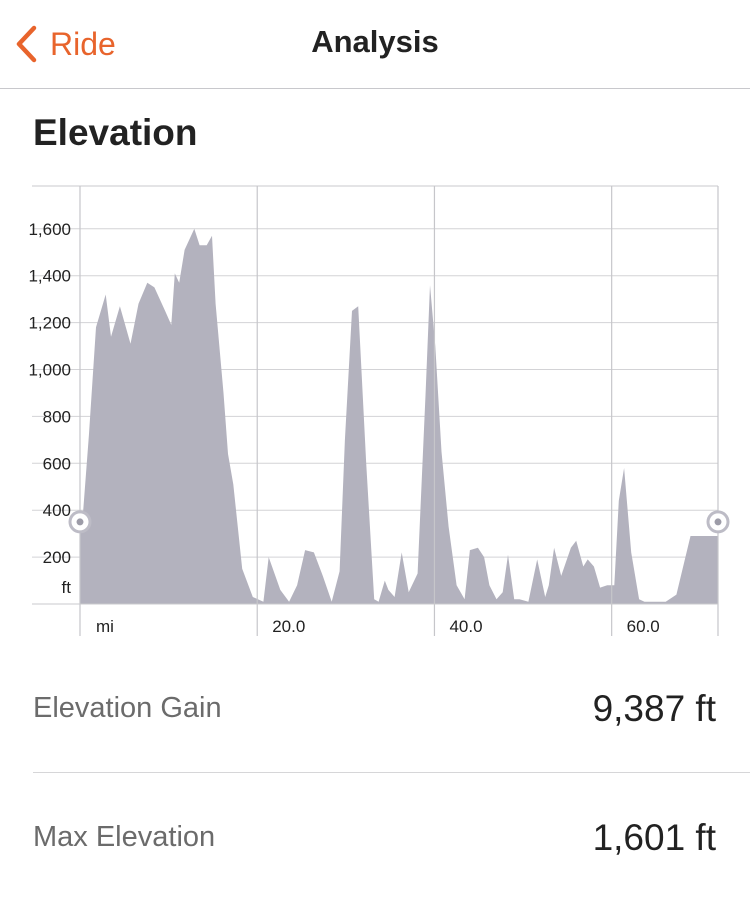 The height and width of the screenshot is (906, 750). What do you see at coordinates (26, 44) in the screenshot?
I see `chevron-left-icon` at bounding box center [26, 44].